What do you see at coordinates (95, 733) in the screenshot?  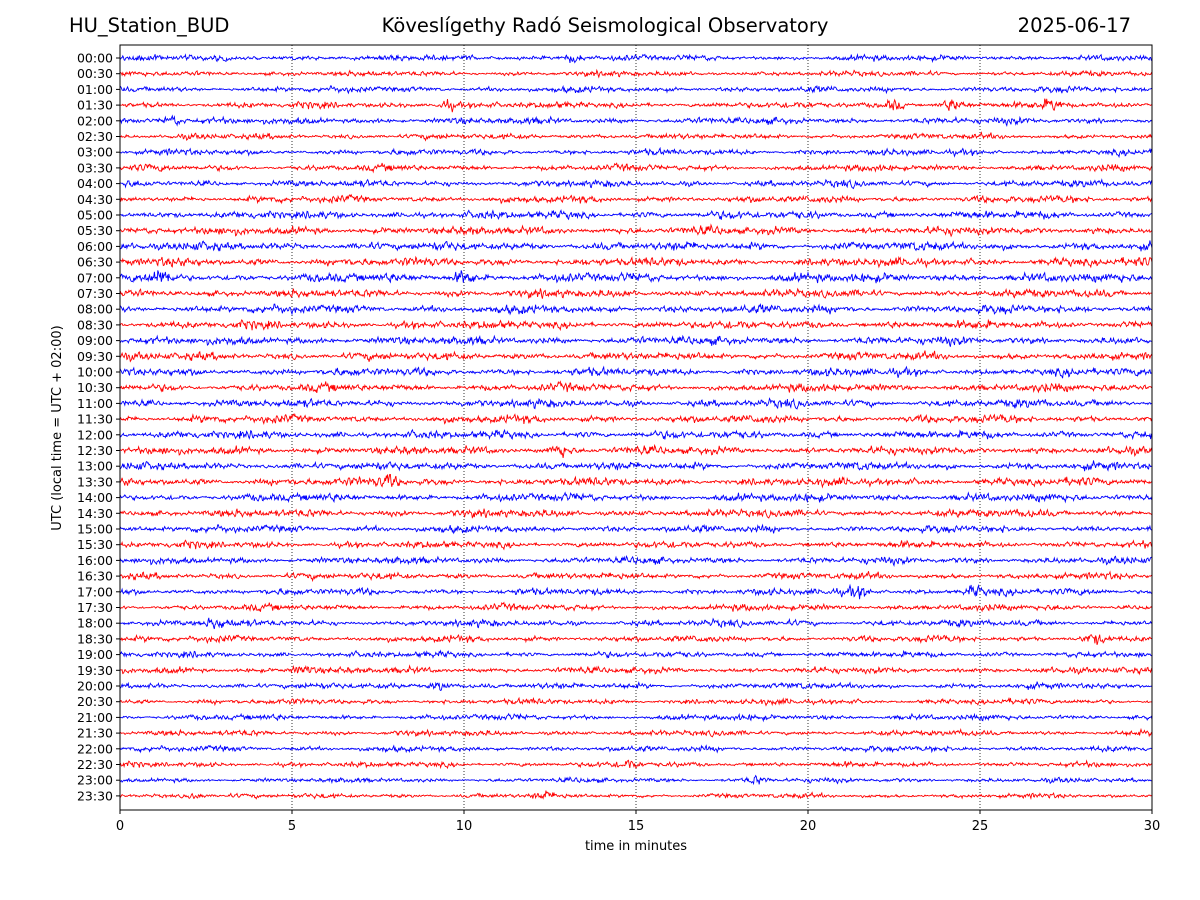 I see `y-tick-label: 21:30` at bounding box center [95, 733].